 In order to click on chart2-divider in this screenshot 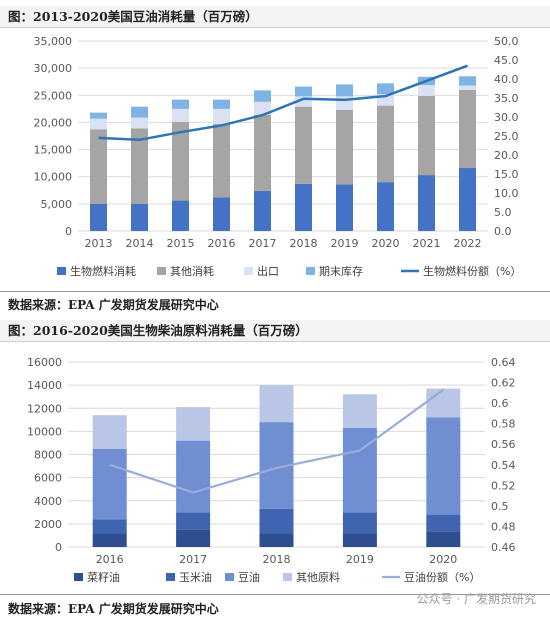, I will do `click(275, 594)`.